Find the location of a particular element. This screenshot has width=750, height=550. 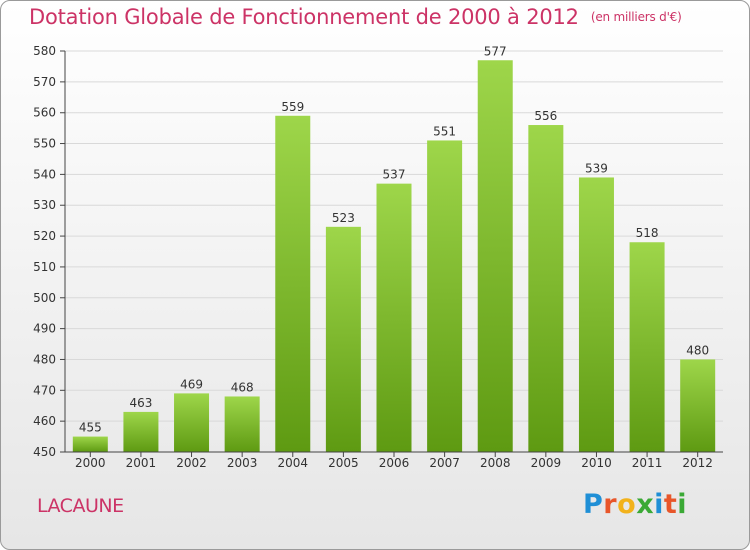

y-tick-label: 520 is located at coordinates (44, 236).